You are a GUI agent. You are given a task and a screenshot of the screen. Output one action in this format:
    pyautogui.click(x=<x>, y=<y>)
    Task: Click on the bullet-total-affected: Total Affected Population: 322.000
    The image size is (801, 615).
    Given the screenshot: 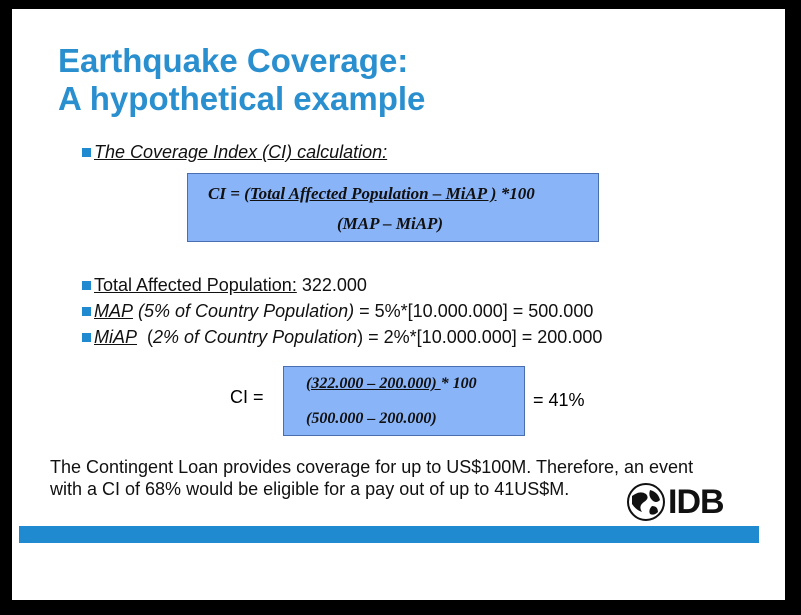 What is the action you would take?
    pyautogui.click(x=224, y=285)
    